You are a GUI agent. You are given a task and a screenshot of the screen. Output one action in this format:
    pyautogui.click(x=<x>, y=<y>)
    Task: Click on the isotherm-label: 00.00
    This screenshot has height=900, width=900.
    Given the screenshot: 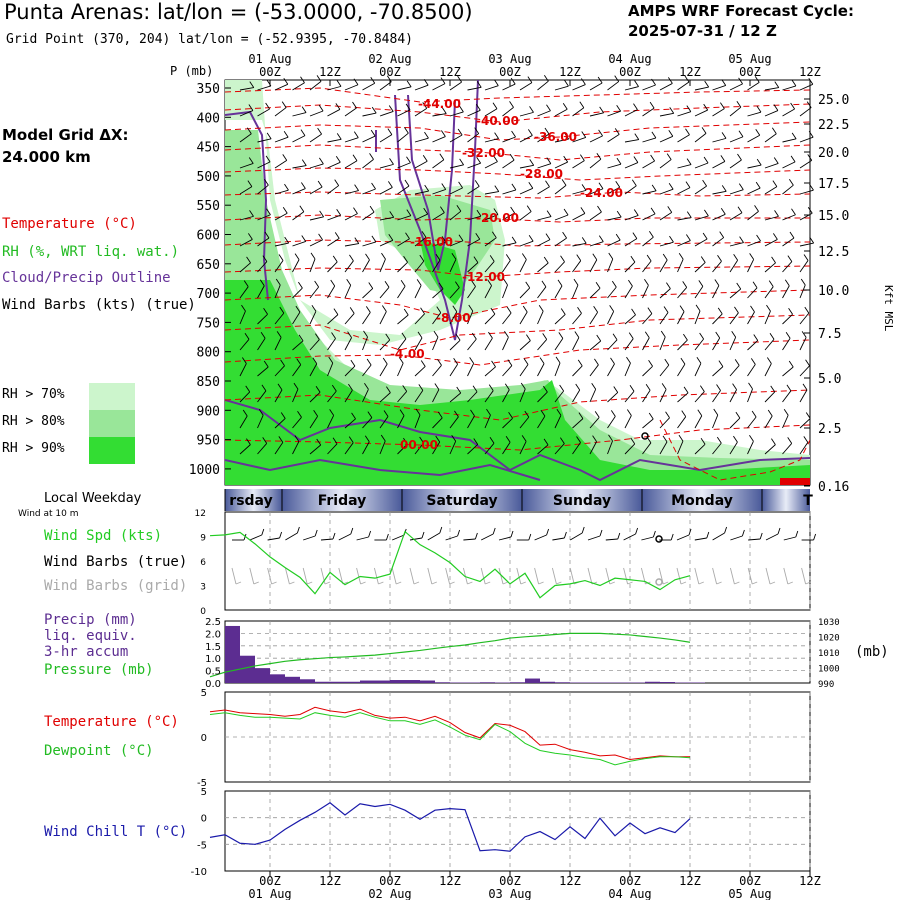 What is the action you would take?
    pyautogui.click(x=419, y=445)
    